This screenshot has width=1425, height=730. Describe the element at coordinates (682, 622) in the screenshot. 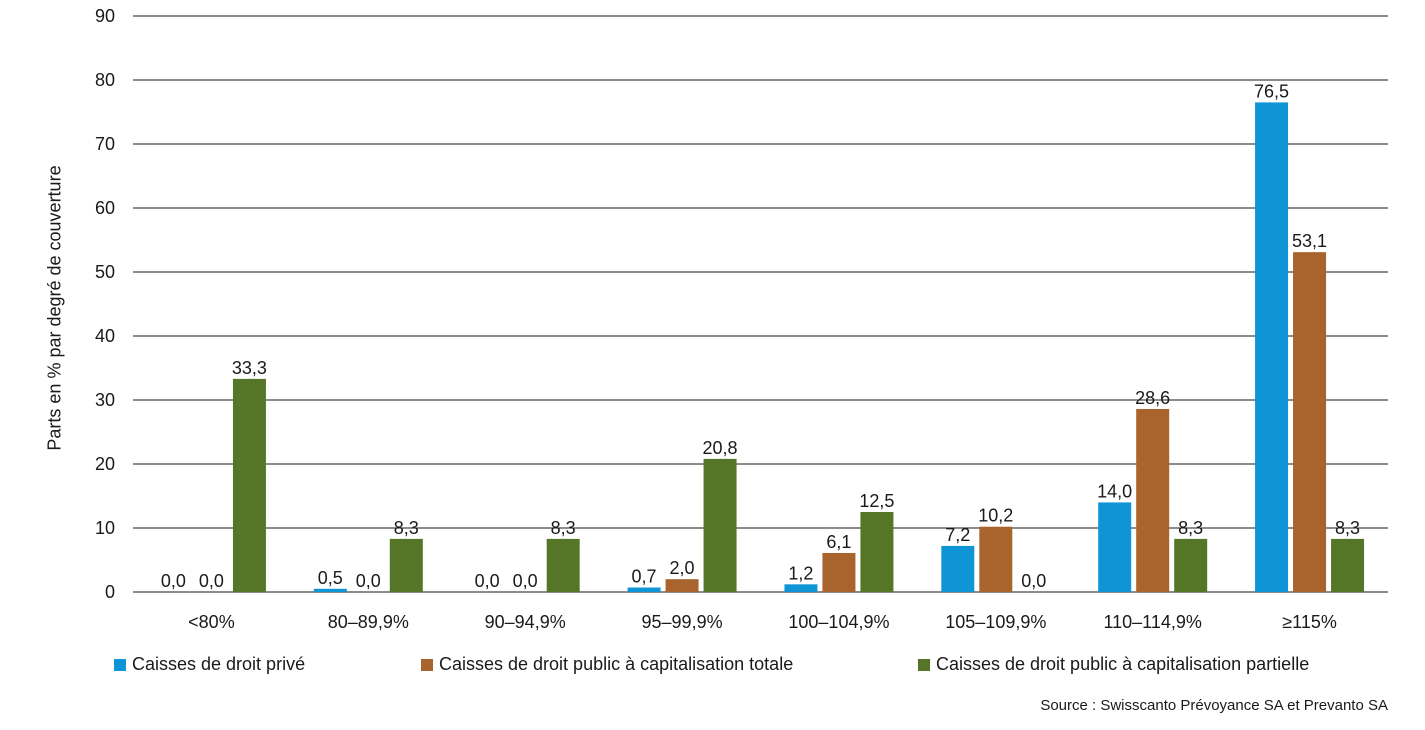

I see `x-tick-label: 95–99,9%` at that location.